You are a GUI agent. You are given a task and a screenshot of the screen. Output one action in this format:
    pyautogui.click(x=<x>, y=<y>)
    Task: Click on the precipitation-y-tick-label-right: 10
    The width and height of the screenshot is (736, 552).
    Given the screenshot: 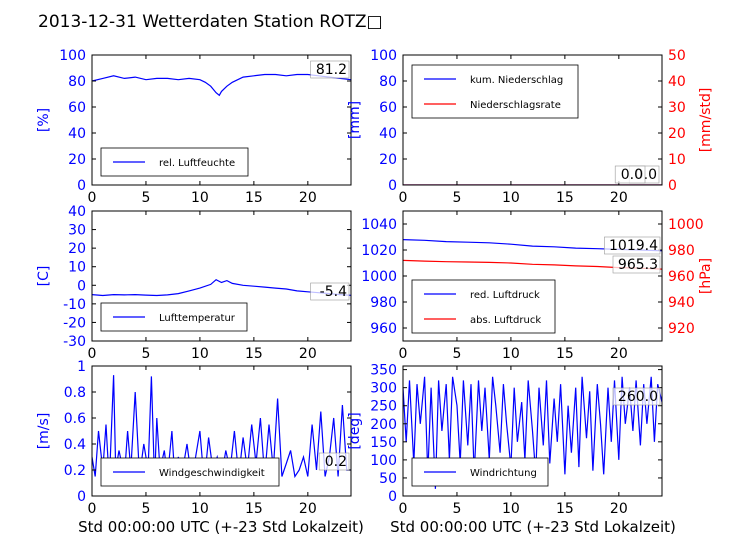 What is the action you would take?
    pyautogui.click(x=677, y=160)
    